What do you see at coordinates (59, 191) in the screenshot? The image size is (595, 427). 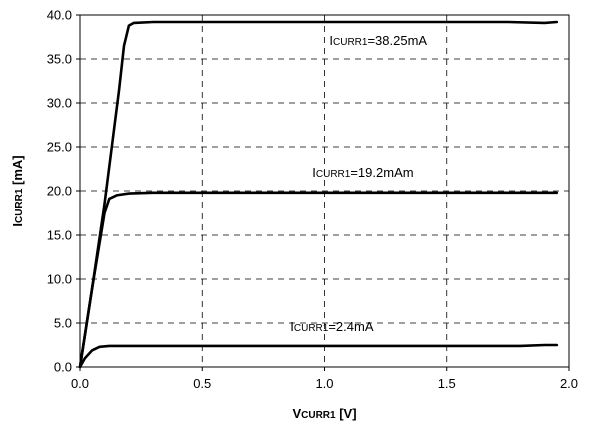 I see `y-tick-label: 20.0` at bounding box center [59, 191].